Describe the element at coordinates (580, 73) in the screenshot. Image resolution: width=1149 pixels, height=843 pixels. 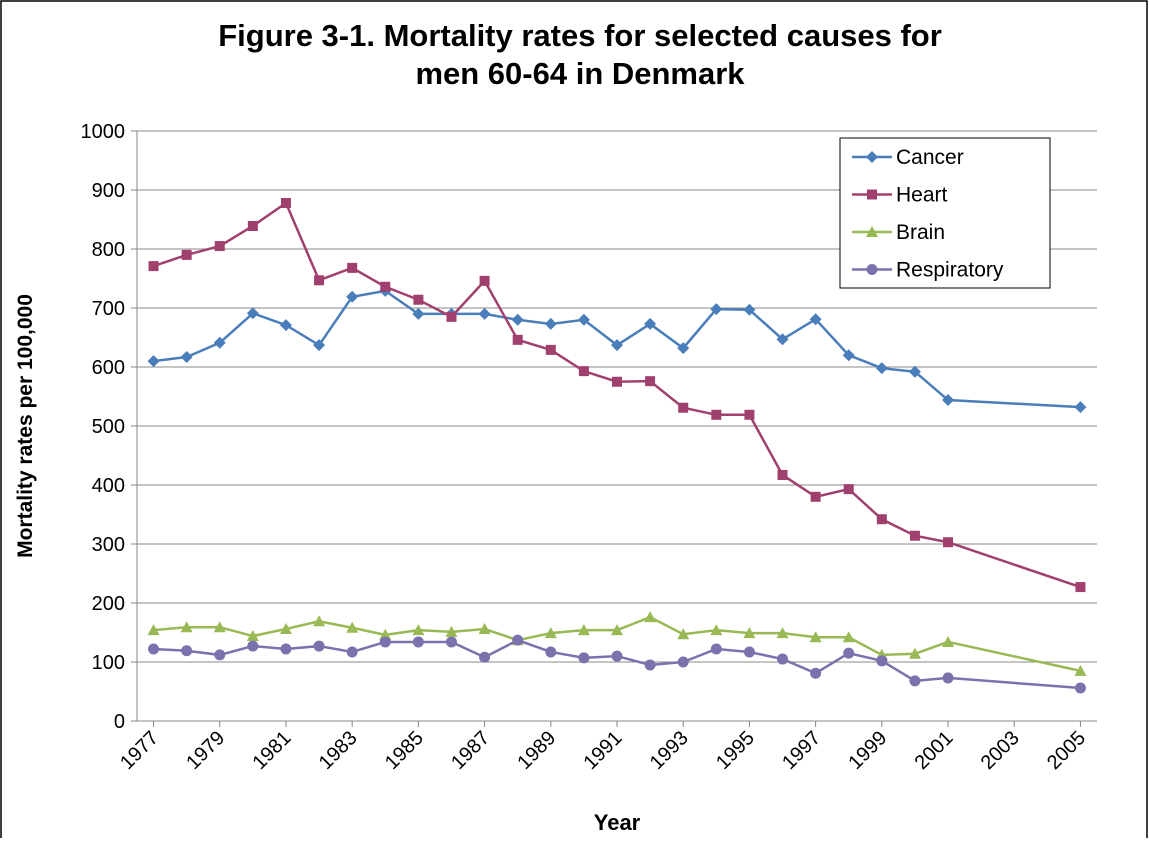
I see `chart-subtitle: men 60-64 in Denmark` at that location.